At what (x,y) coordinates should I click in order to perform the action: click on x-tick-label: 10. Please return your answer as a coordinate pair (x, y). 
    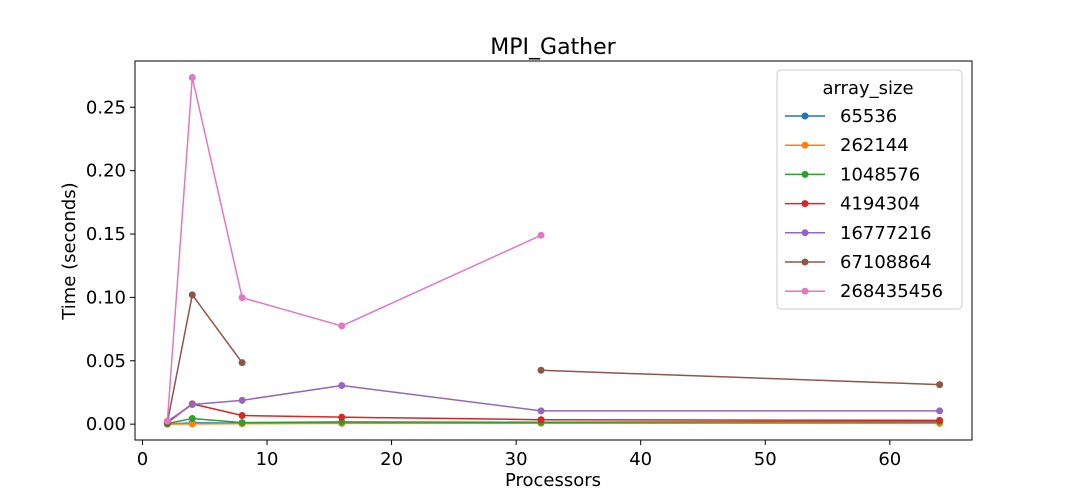
    Looking at the image, I should click on (267, 459).